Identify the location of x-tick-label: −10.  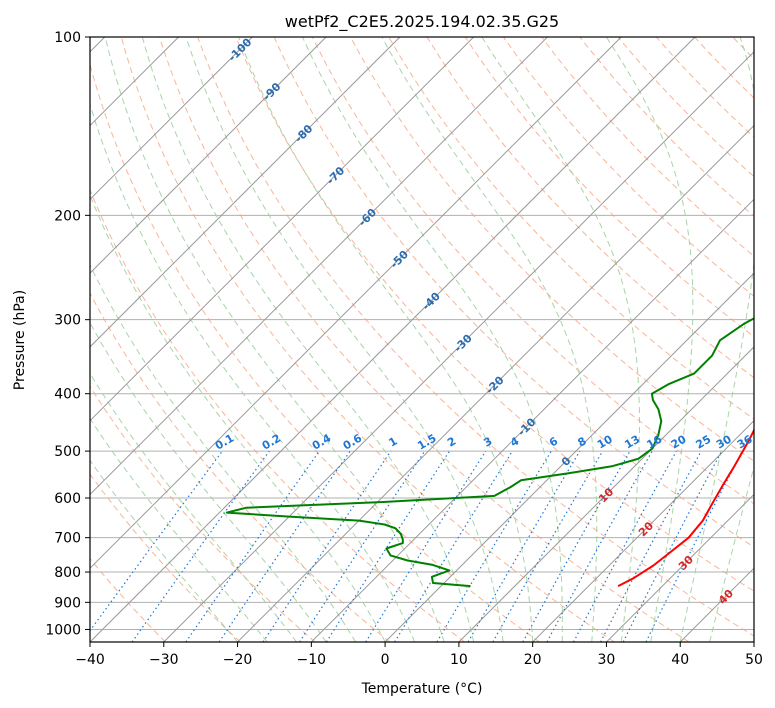
(312, 660).